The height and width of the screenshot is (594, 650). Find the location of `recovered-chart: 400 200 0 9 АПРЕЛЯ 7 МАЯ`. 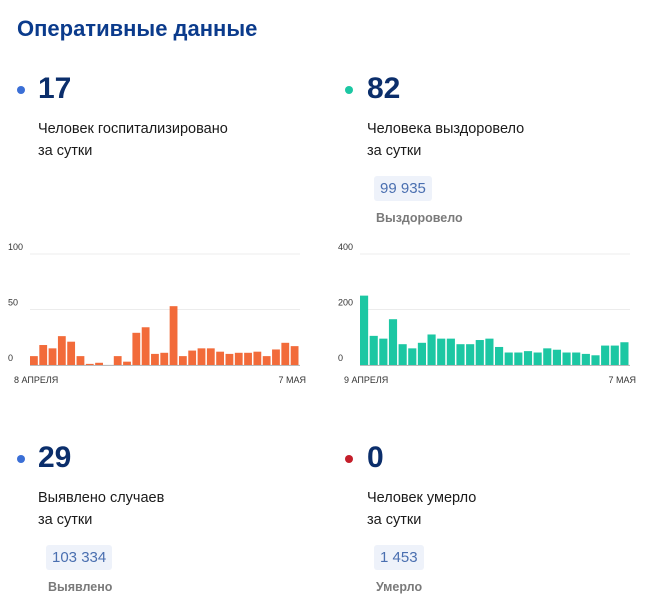

recovered-chart: 400 200 0 9 АПРЕЛЯ 7 МАЯ is located at coordinates (487, 313).